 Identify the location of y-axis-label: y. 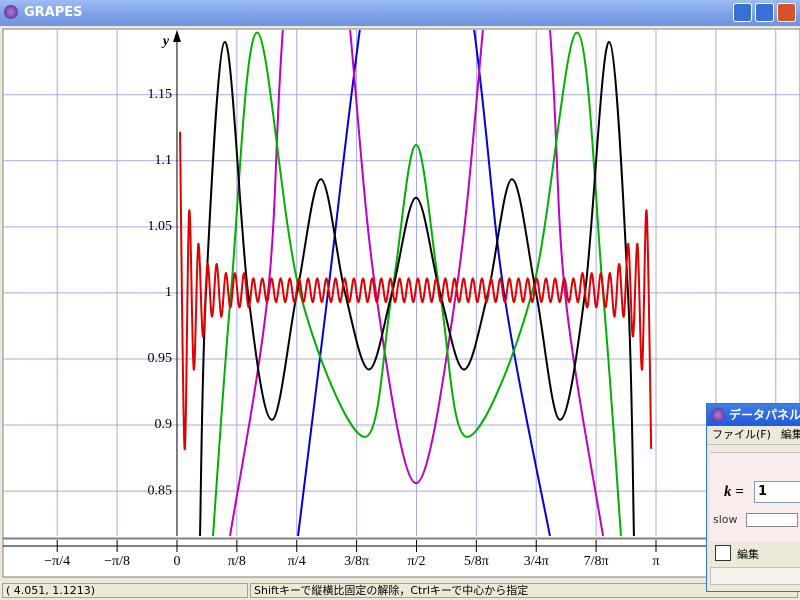
(165, 41).